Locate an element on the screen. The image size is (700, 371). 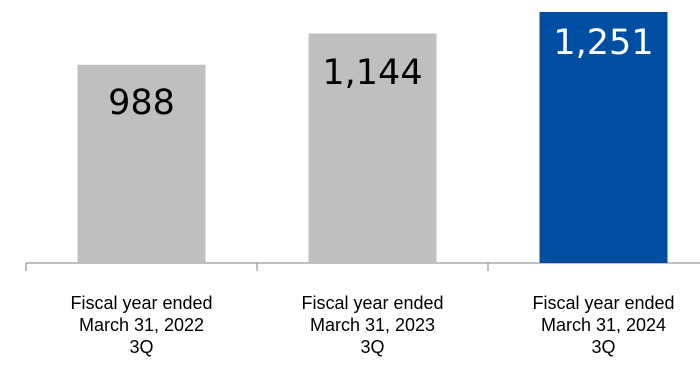
bar-value-label-3: 1,251 is located at coordinates (603, 43).